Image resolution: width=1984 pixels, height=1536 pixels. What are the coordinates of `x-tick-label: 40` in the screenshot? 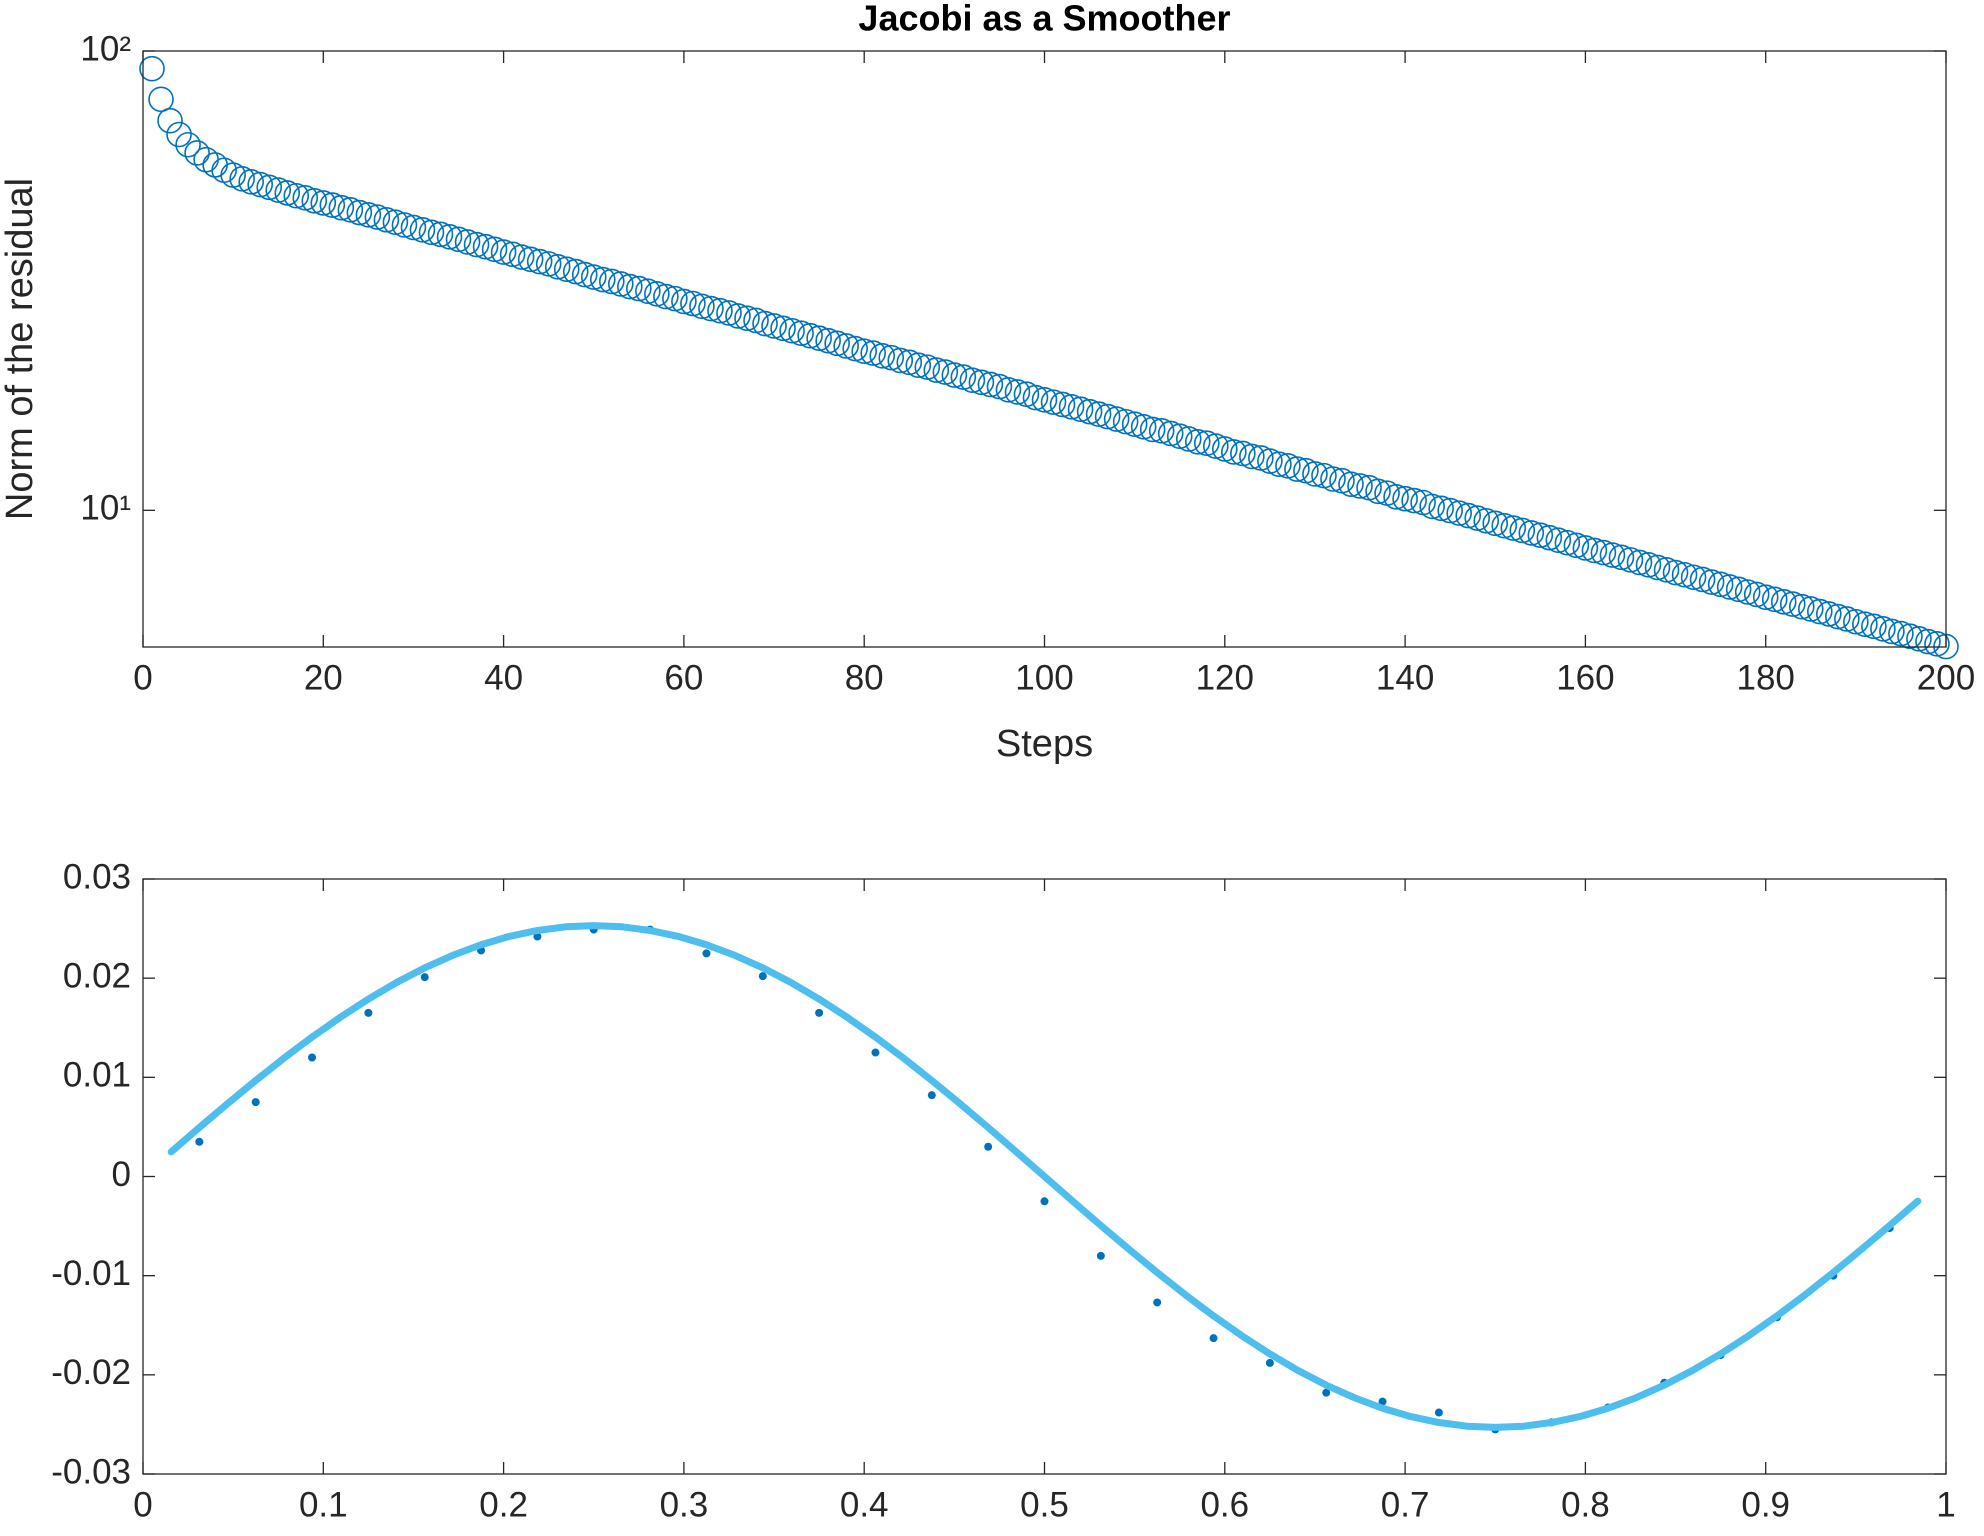 It's located at (503, 677).